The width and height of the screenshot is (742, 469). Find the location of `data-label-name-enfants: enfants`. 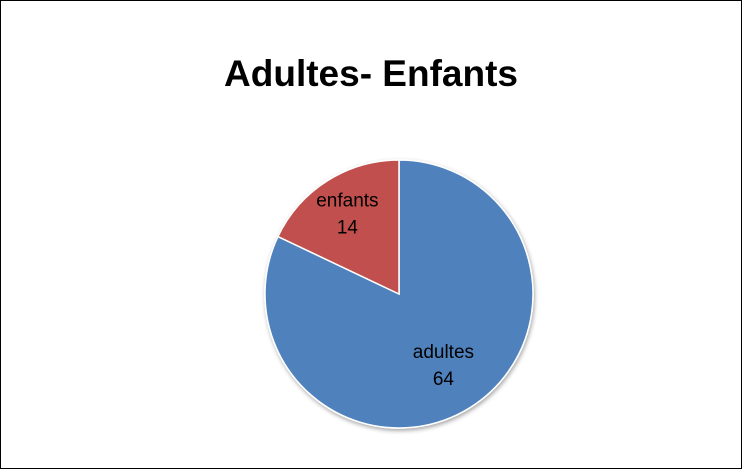

data-label-name-enfants: enfants is located at coordinates (347, 201).